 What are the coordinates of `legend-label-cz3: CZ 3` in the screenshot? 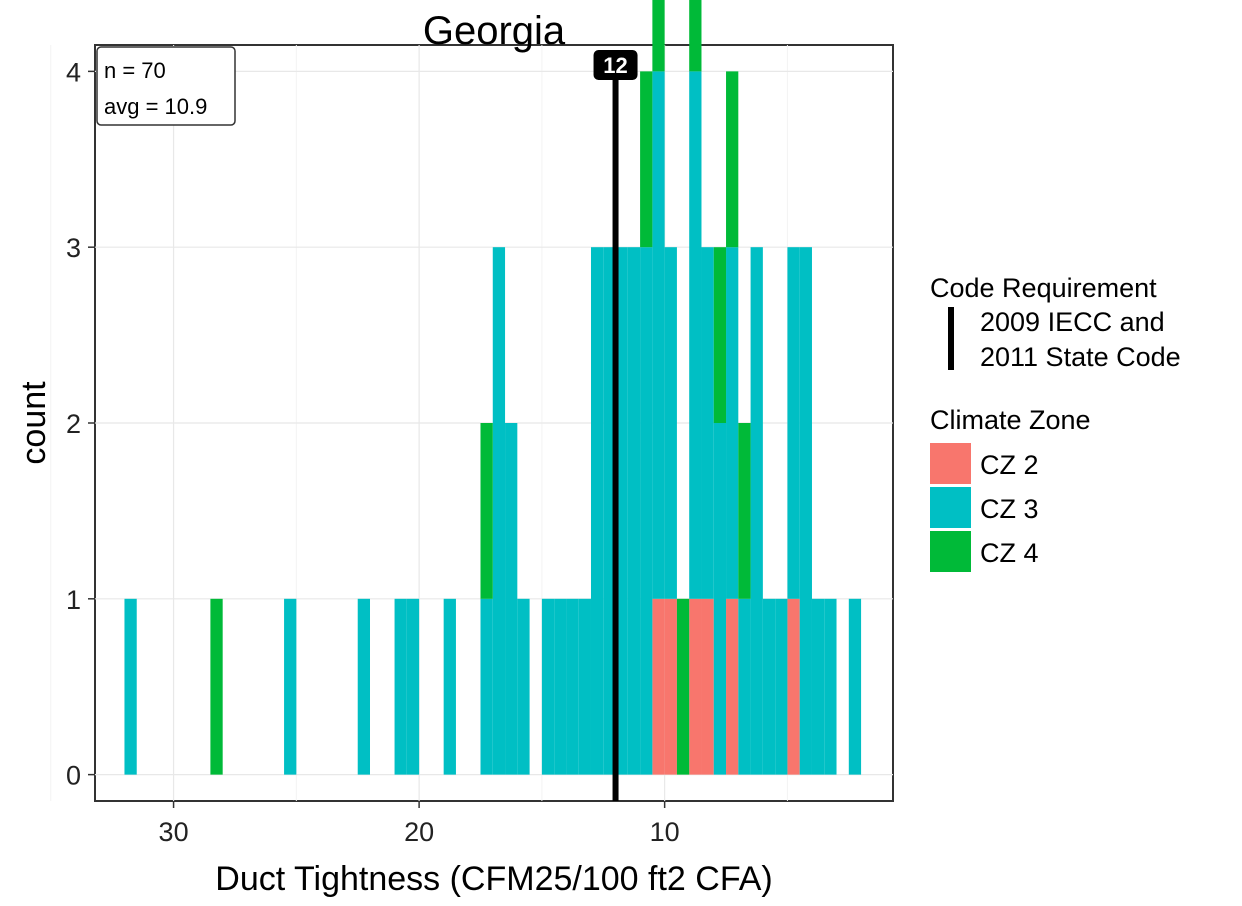 It's located at (1009, 509).